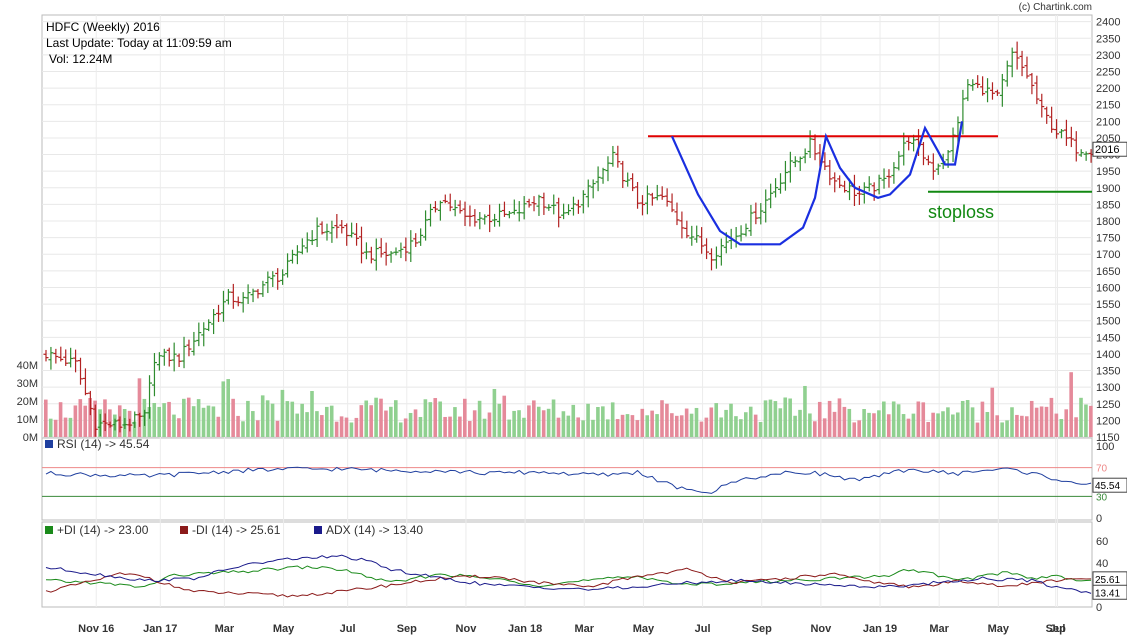  Describe the element at coordinates (27, 366) in the screenshot. I see `volume-tick-label: 40M` at that location.